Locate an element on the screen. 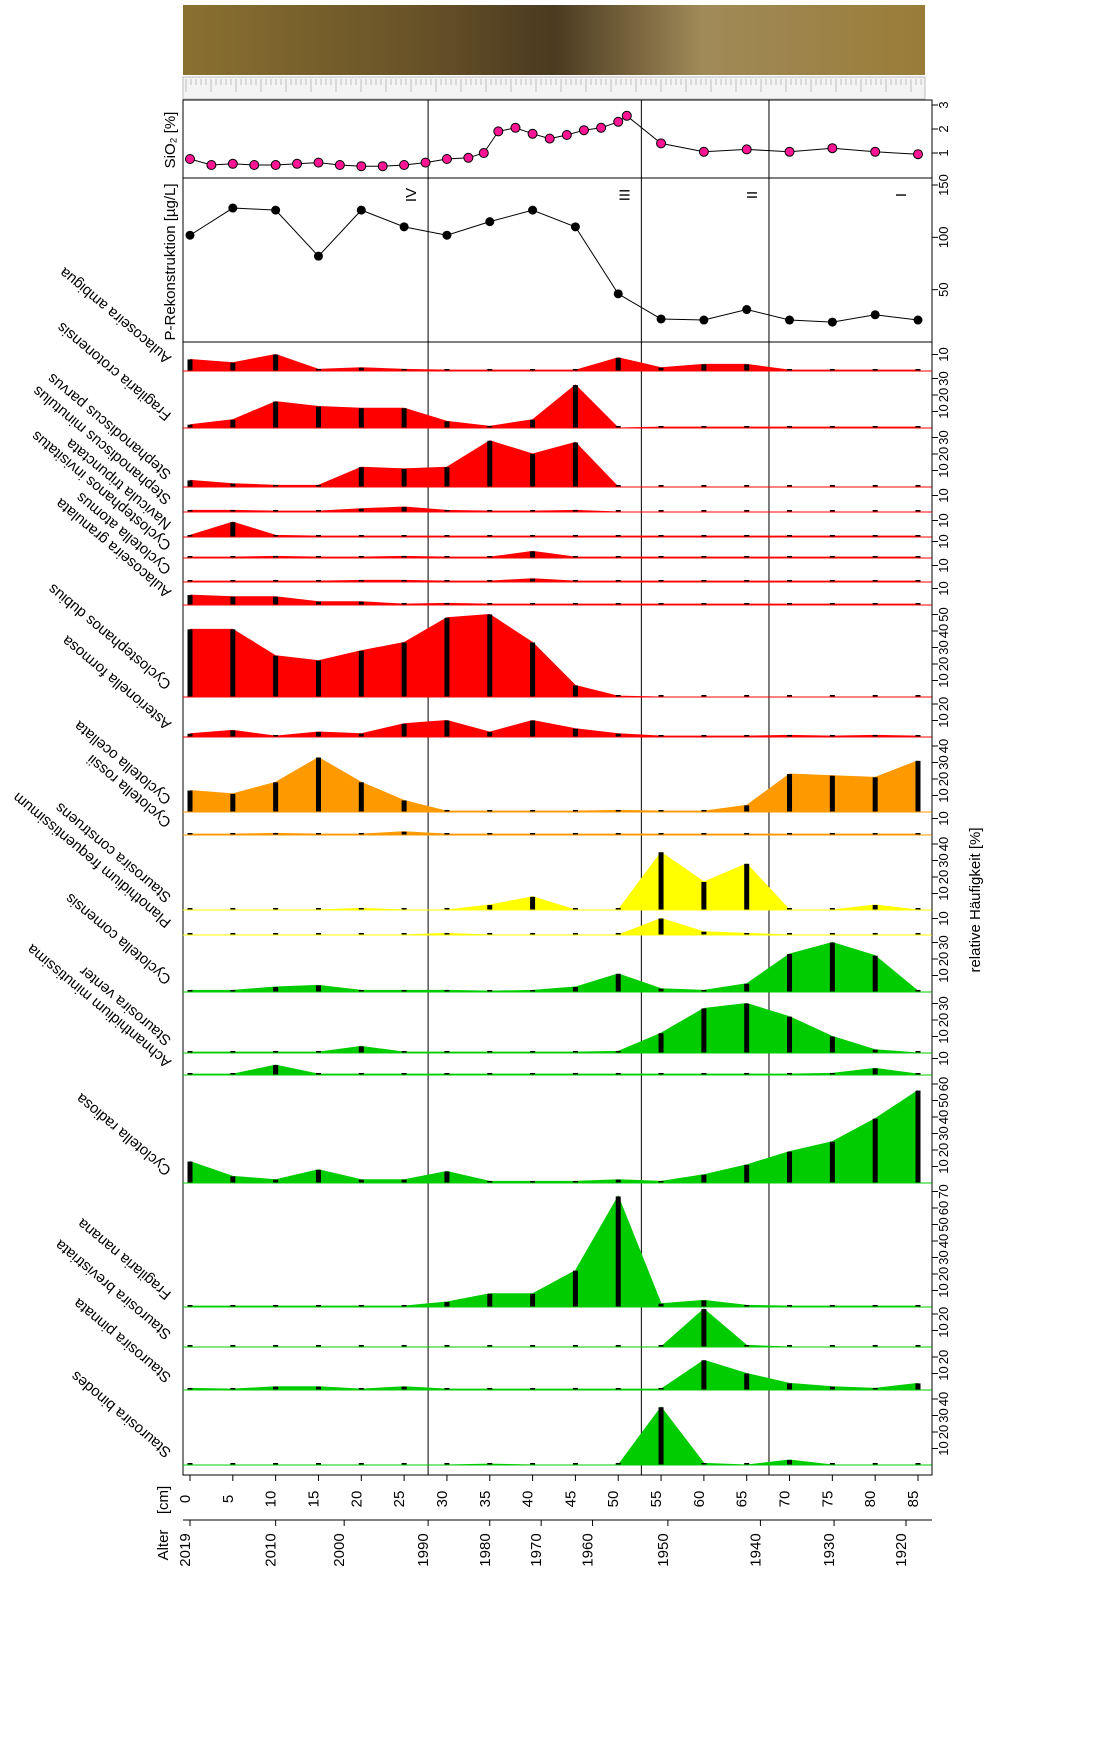 This screenshot has height=1758, width=1103. p-label: P-Rekonstruktion [µg/L] is located at coordinates (170, 261).